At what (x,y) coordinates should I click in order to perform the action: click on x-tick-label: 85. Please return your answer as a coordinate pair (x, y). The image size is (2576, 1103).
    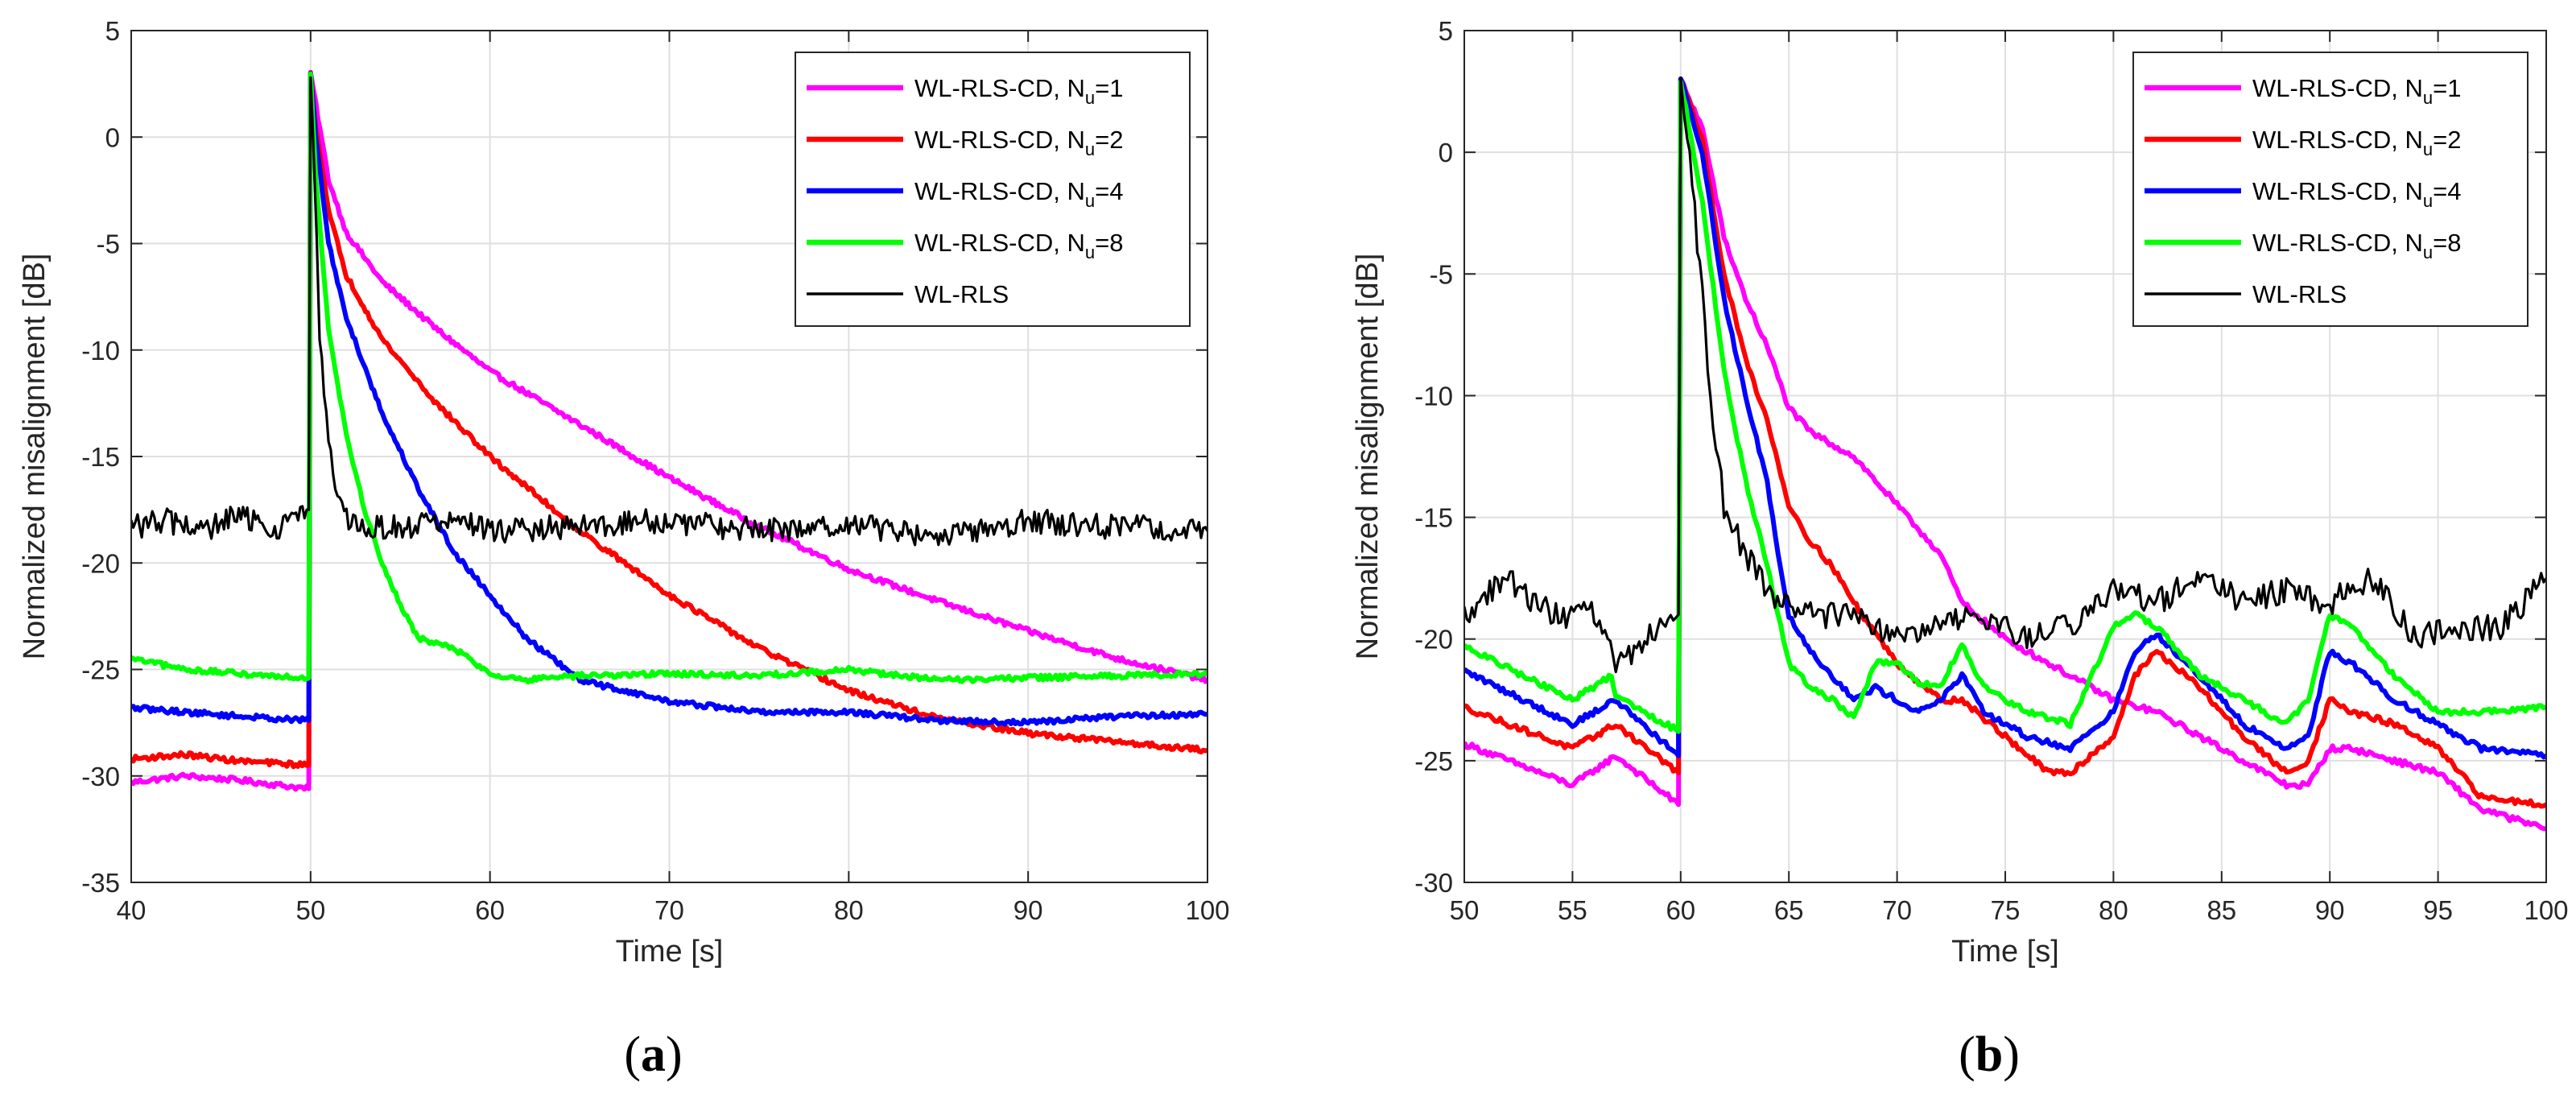
    Looking at the image, I should click on (2221, 910).